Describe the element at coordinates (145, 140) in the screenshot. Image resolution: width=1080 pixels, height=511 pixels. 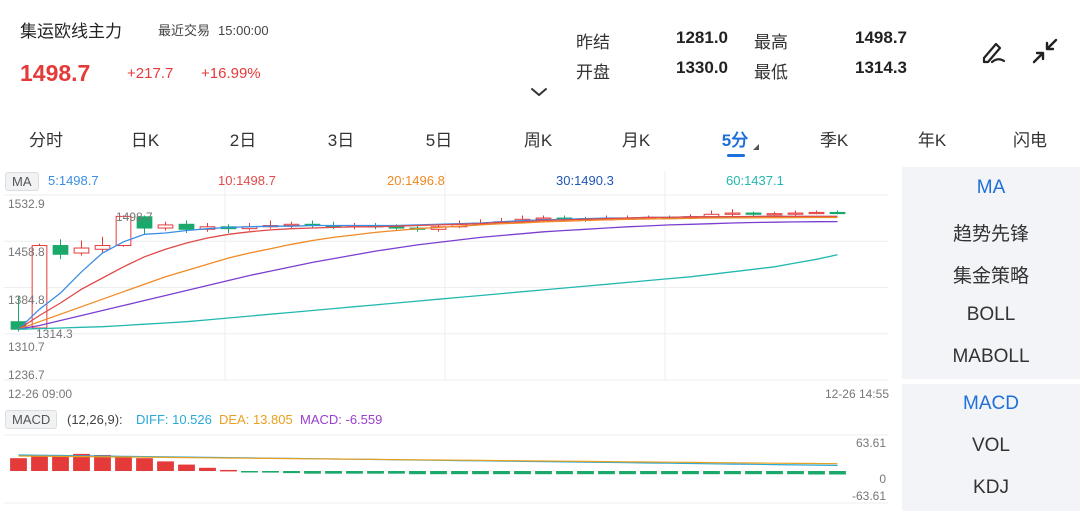
I see `tab-daily: 日K` at that location.